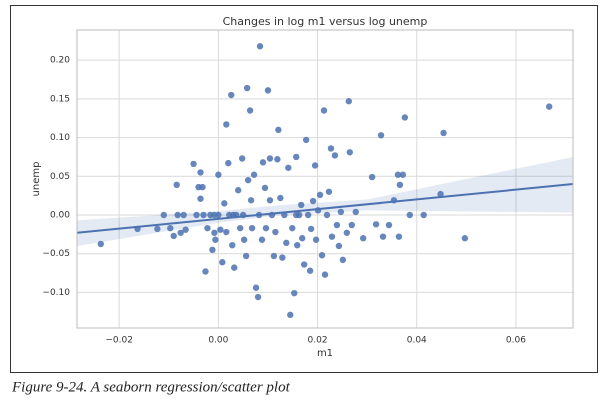 This screenshot has width=608, height=411. Describe the element at coordinates (325, 21) in the screenshot. I see `chart-title: Changes in log m1 versus log unemp` at that location.